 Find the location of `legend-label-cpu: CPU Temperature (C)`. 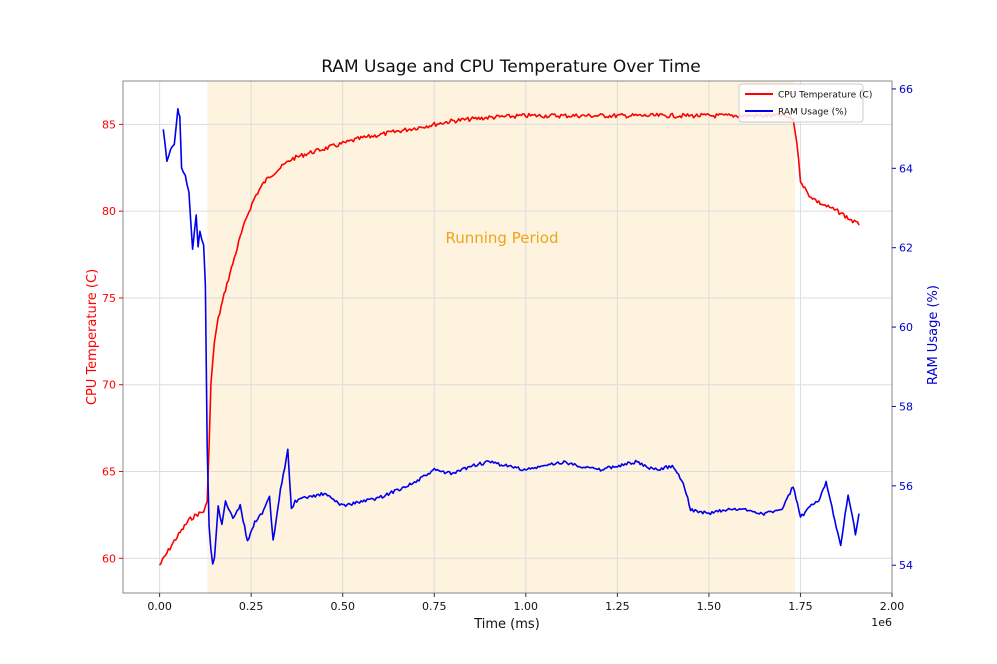

legend-label-cpu: CPU Temperature (C) is located at coordinates (825, 96).